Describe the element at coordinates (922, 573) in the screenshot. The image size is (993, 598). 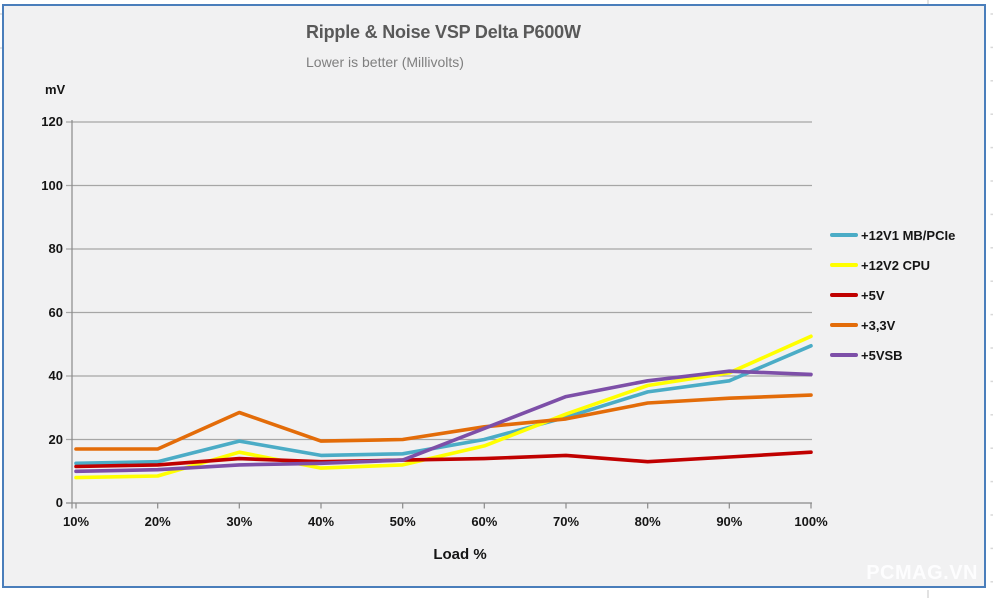
I see `watermark-pcmag: PCMAG.VN` at that location.